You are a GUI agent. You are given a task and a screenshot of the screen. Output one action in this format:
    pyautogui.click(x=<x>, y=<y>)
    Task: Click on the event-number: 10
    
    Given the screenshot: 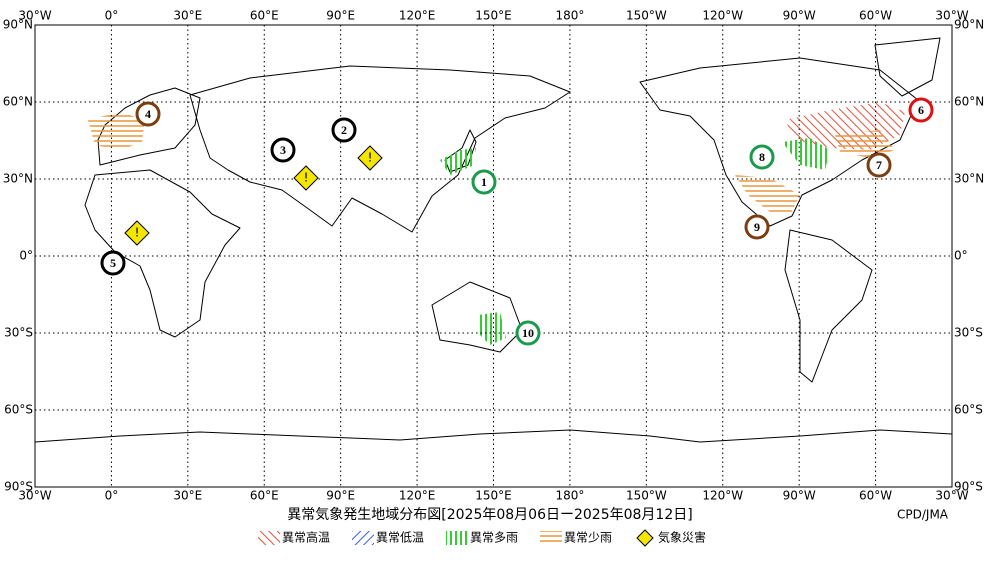 What is the action you would take?
    pyautogui.click(x=528, y=333)
    